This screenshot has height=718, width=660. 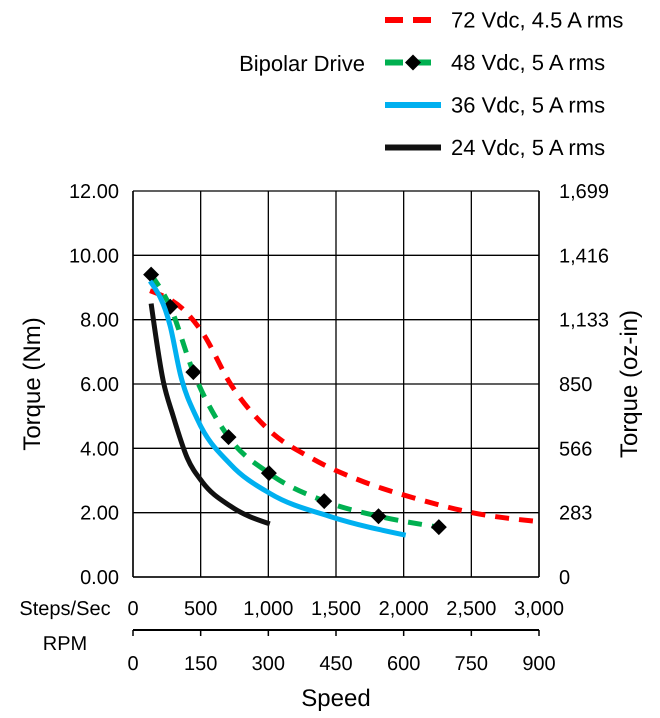 I want to click on y-tick-label: 8.00, so click(x=99, y=321).